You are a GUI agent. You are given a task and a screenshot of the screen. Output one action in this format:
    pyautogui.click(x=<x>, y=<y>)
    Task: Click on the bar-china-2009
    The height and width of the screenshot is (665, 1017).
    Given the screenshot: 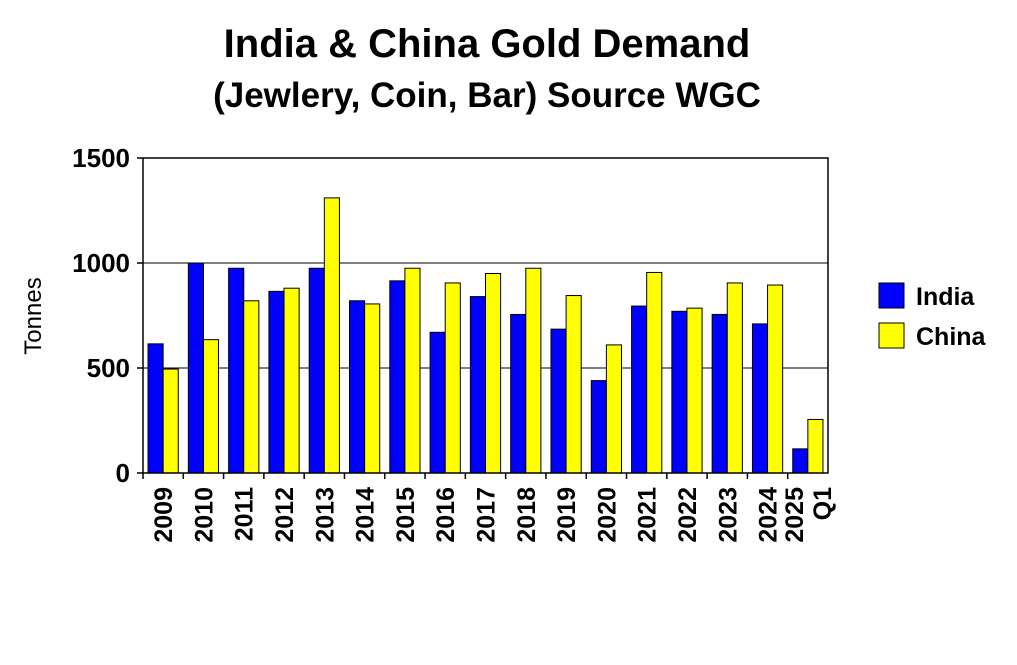 What is the action you would take?
    pyautogui.click(x=170, y=421)
    